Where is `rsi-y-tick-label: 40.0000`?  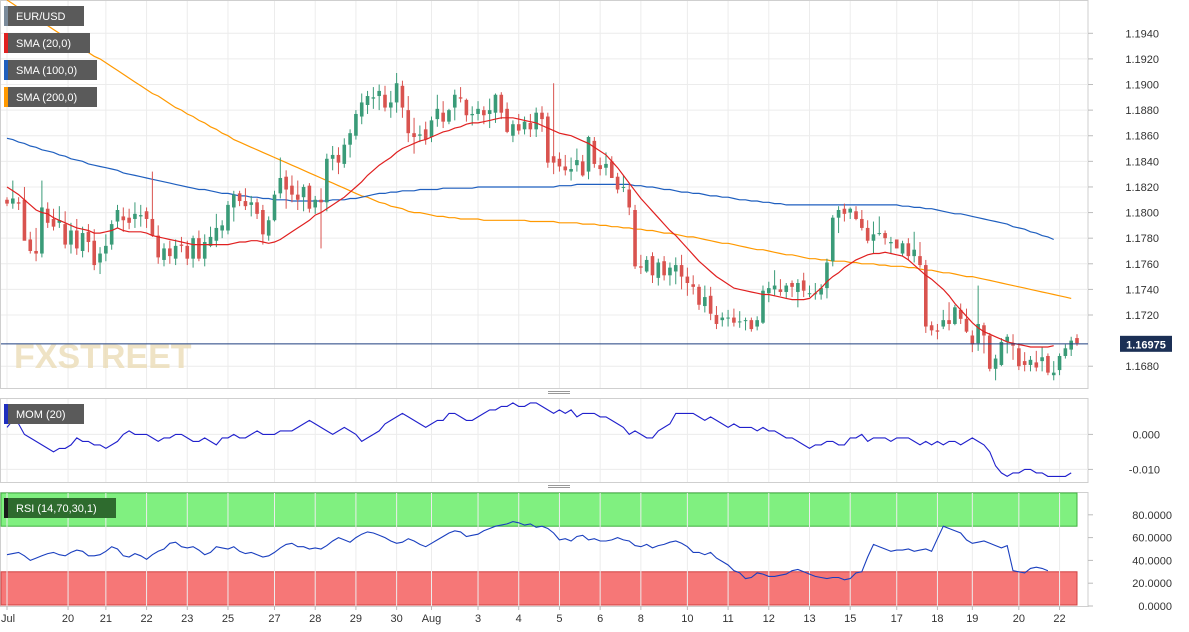
rsi-y-tick-label: 40.0000 is located at coordinates (1152, 561).